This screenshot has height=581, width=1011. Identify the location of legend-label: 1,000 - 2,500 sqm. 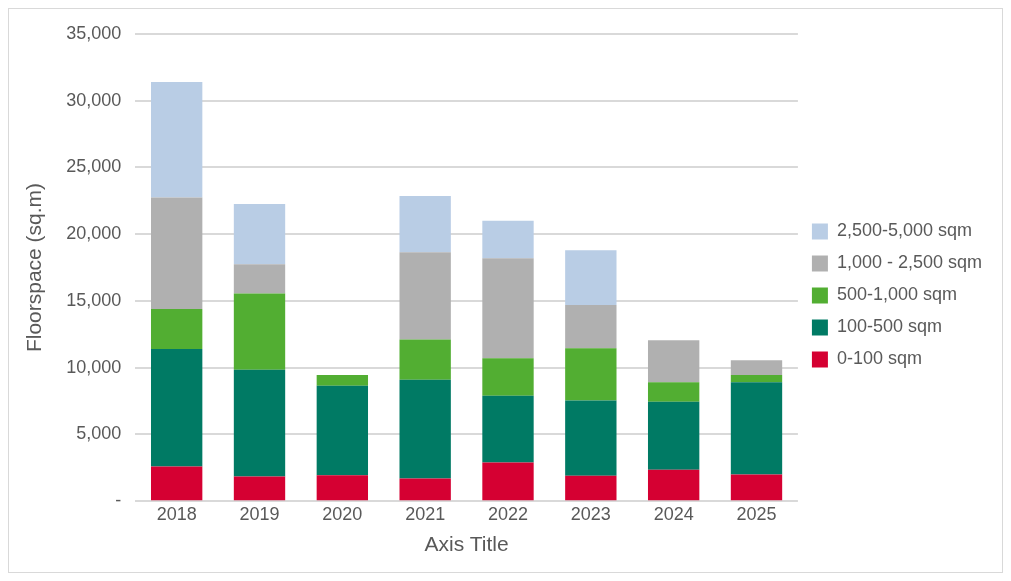
(909, 262).